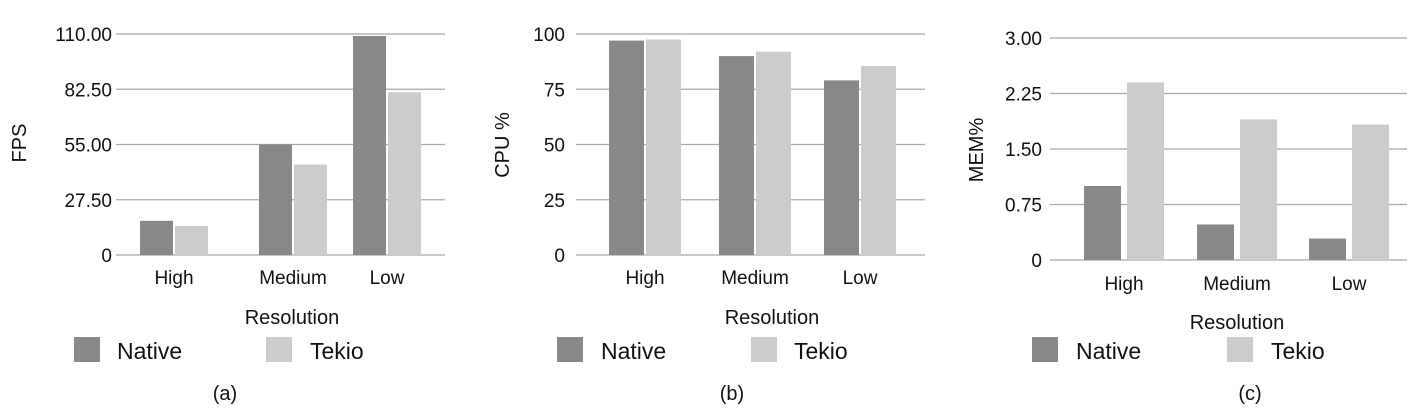 Image resolution: width=1415 pixels, height=415 pixels. Describe the element at coordinates (503, 145) in the screenshot. I see `y-axis-title: CPU %` at that location.